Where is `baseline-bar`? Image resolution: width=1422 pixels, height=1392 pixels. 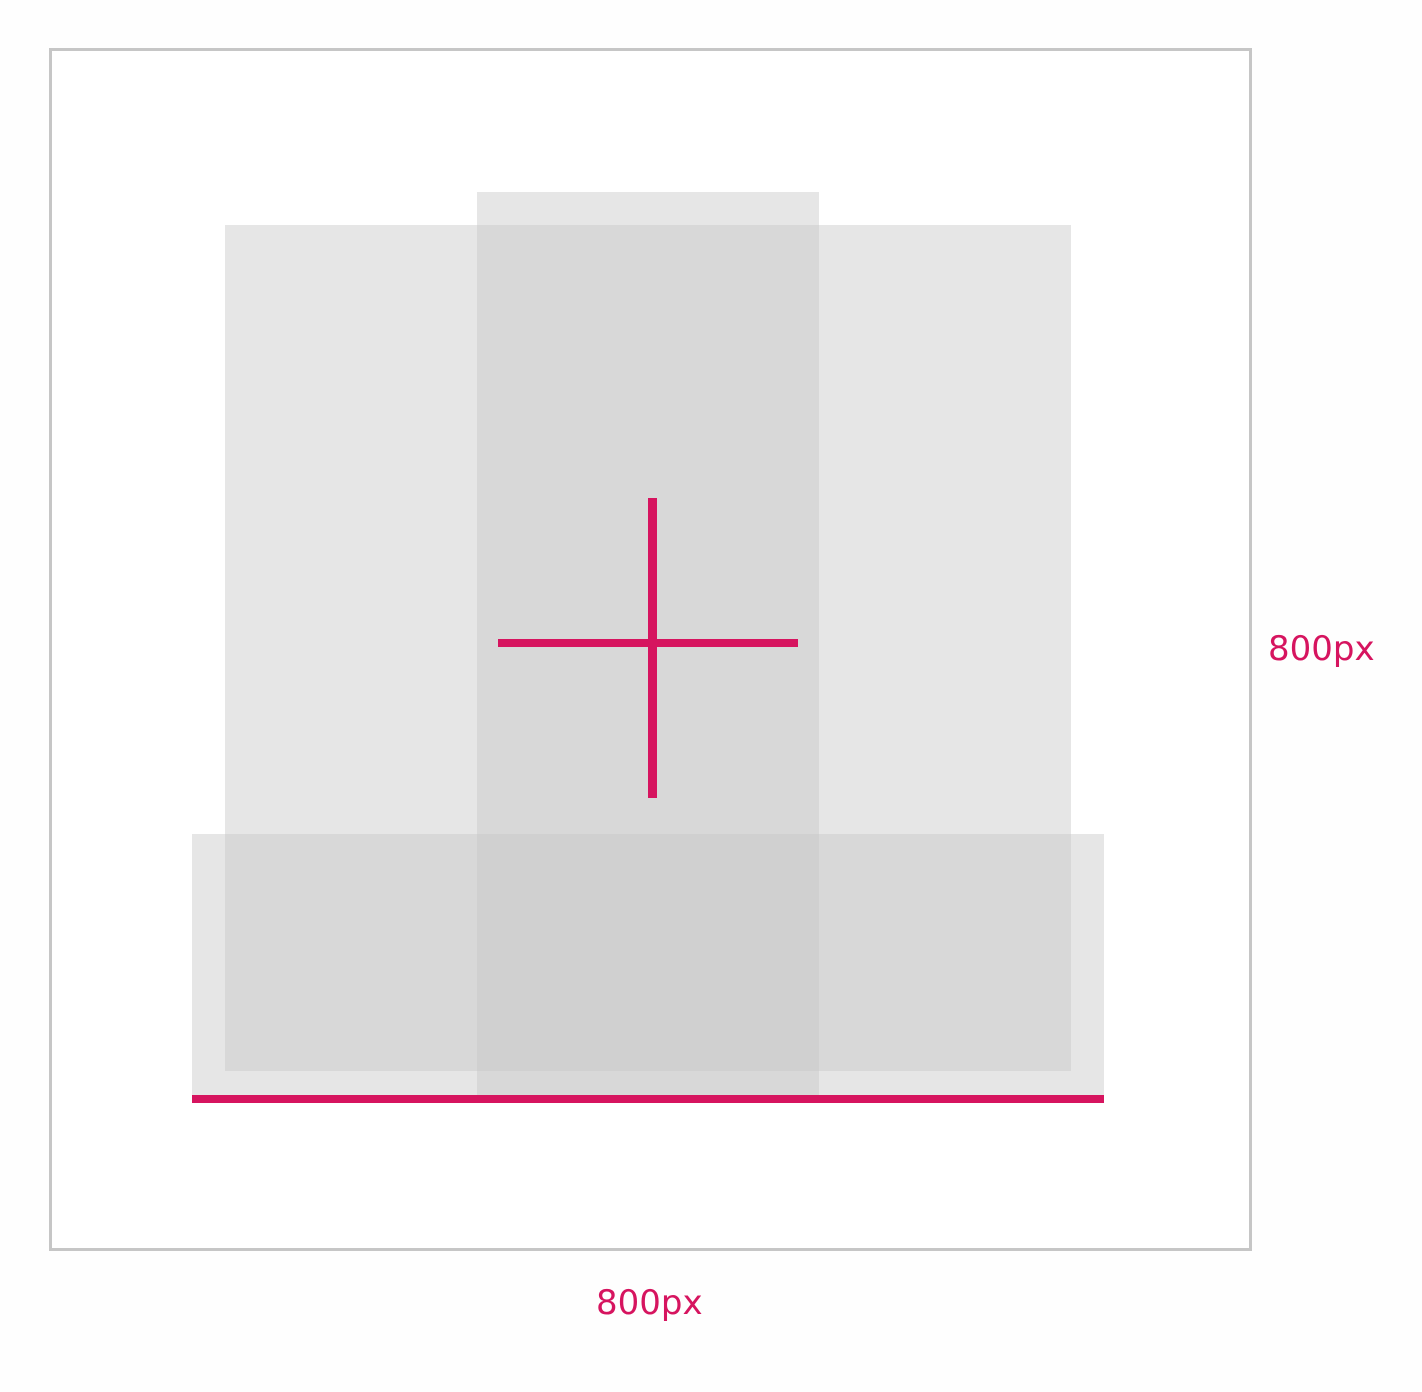 baseline-bar is located at coordinates (648, 1099).